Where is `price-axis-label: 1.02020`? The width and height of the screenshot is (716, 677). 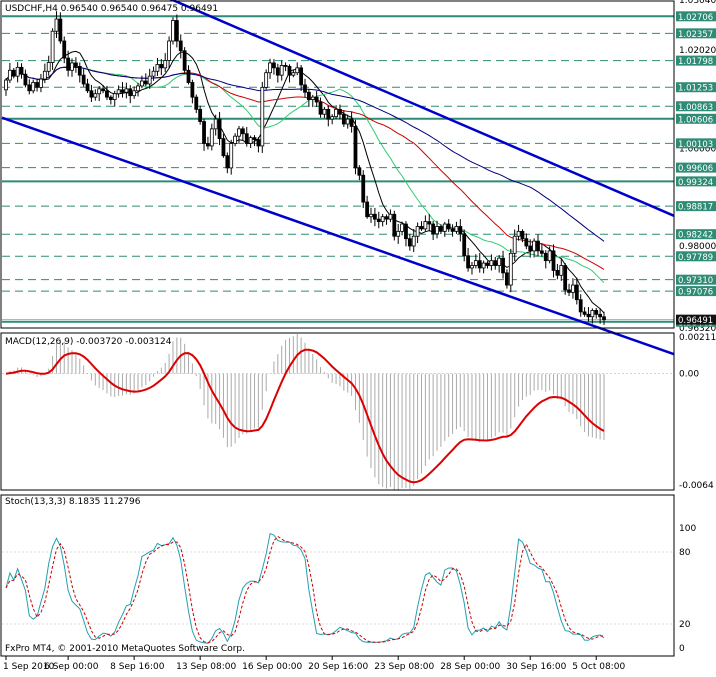 price-axis-label: 1.02020 is located at coordinates (697, 51).